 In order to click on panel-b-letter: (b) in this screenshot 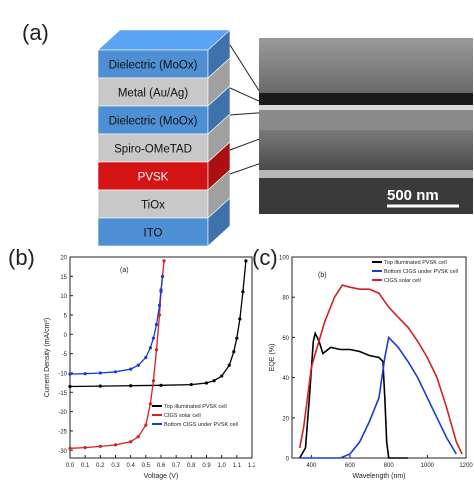, I will do `click(21, 257)`.